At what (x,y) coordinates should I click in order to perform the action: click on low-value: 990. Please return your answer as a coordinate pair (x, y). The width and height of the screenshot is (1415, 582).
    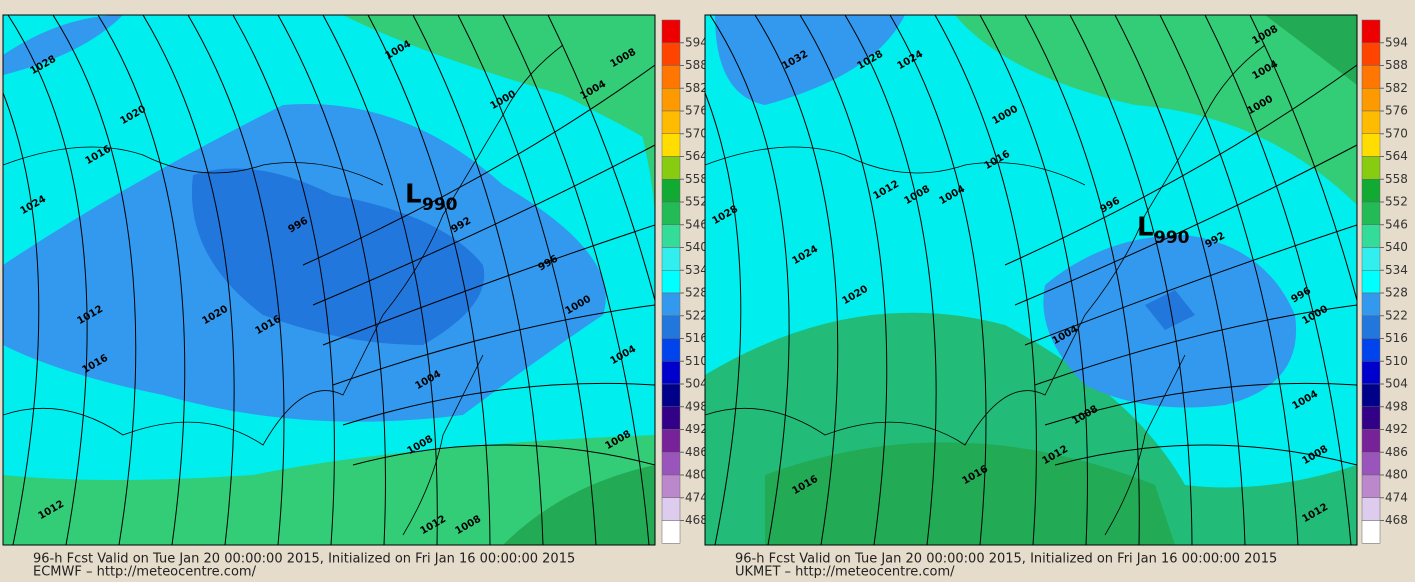
    Looking at the image, I should click on (1172, 238).